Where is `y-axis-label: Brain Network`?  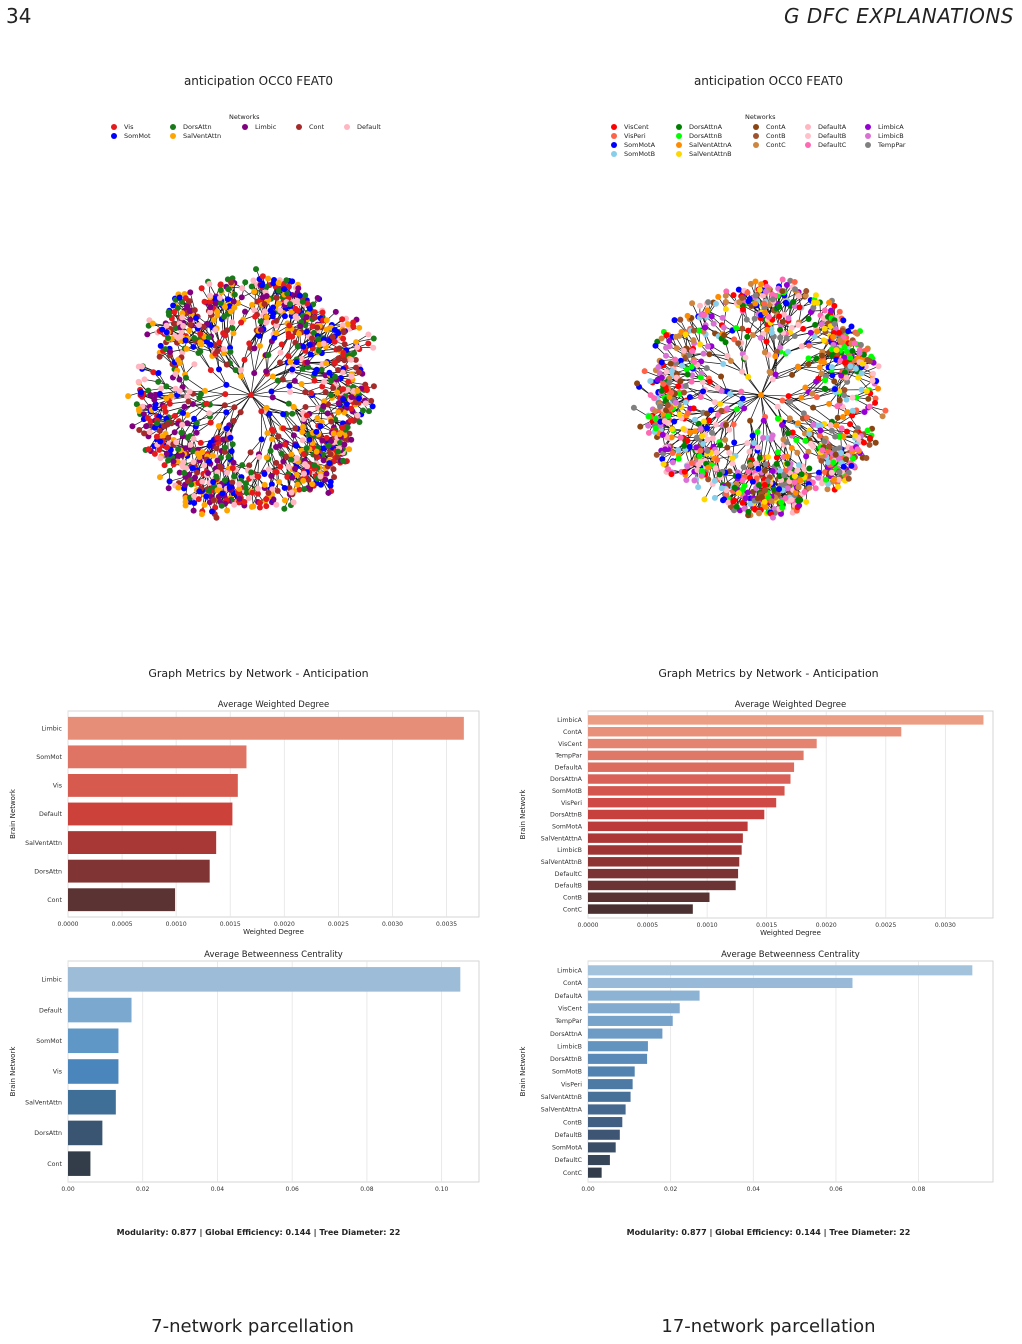
y-axis-label: Brain Network is located at coordinates (13, 1071).